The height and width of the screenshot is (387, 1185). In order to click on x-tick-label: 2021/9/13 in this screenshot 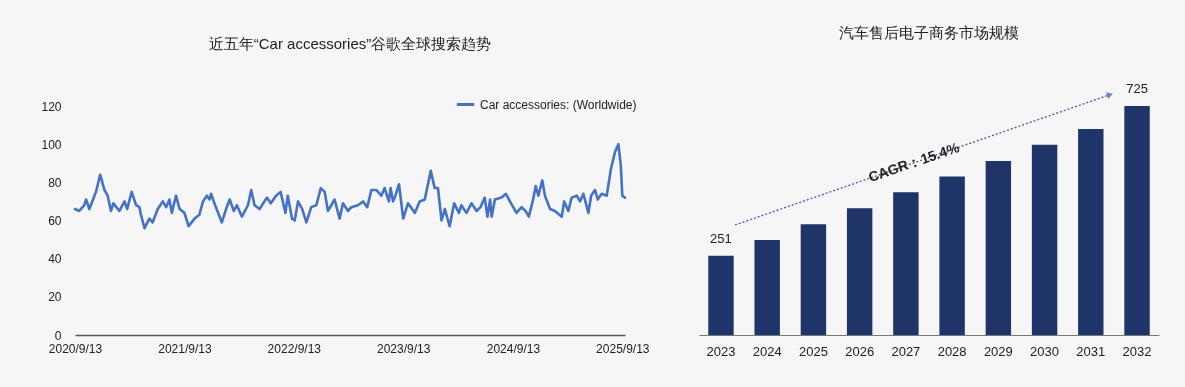, I will do `click(185, 348)`.